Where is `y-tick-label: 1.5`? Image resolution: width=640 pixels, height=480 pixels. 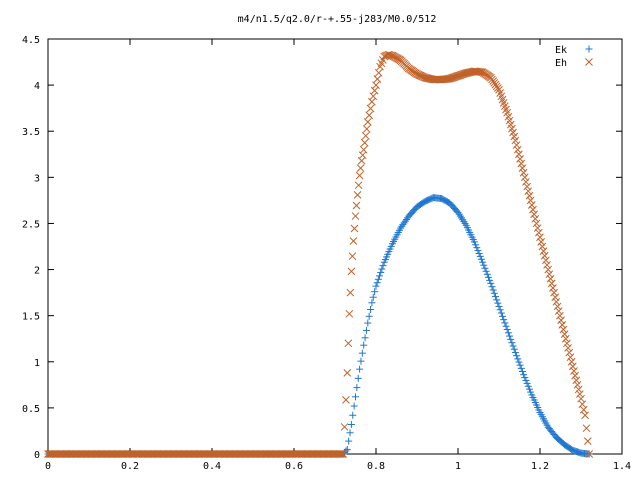 y-tick-label: 1.5 is located at coordinates (31, 317).